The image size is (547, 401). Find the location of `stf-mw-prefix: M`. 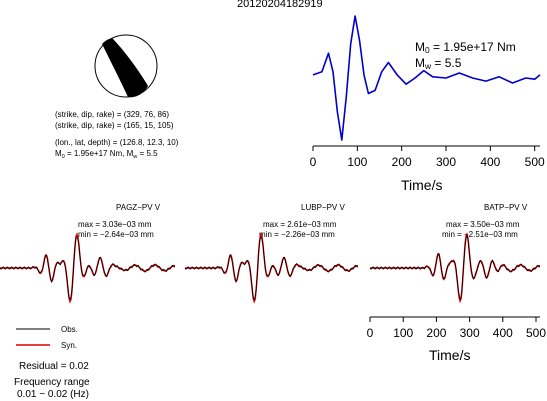

stf-mw-prefix: M is located at coordinates (420, 63).